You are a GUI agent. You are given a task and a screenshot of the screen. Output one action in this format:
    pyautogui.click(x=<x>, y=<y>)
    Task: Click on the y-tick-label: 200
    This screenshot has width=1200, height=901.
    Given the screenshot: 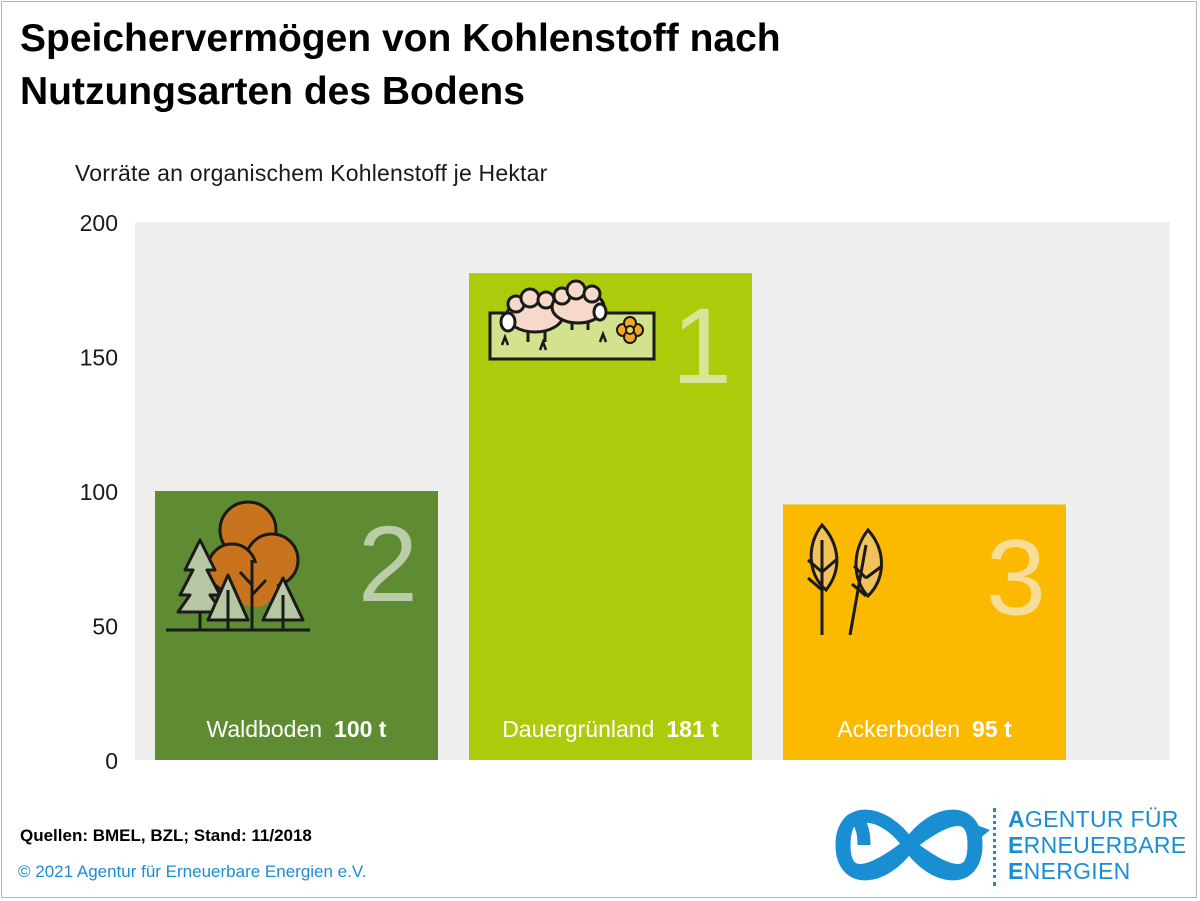 What is the action you would take?
    pyautogui.click(x=99, y=223)
    